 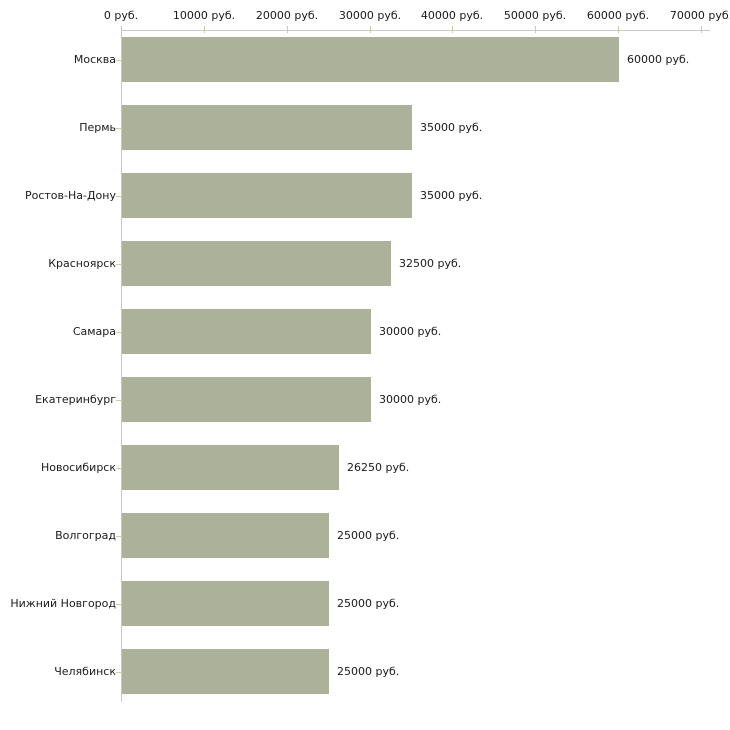 I want to click on category-label: Ростов-На-Дону, so click(x=70, y=195).